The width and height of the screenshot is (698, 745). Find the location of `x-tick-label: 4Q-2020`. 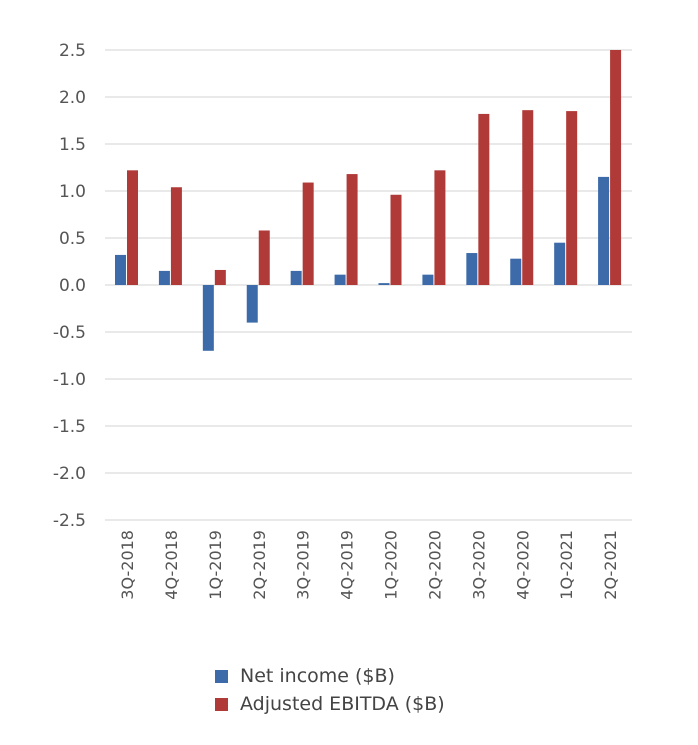

x-tick-label: 4Q-2020 is located at coordinates (522, 565).